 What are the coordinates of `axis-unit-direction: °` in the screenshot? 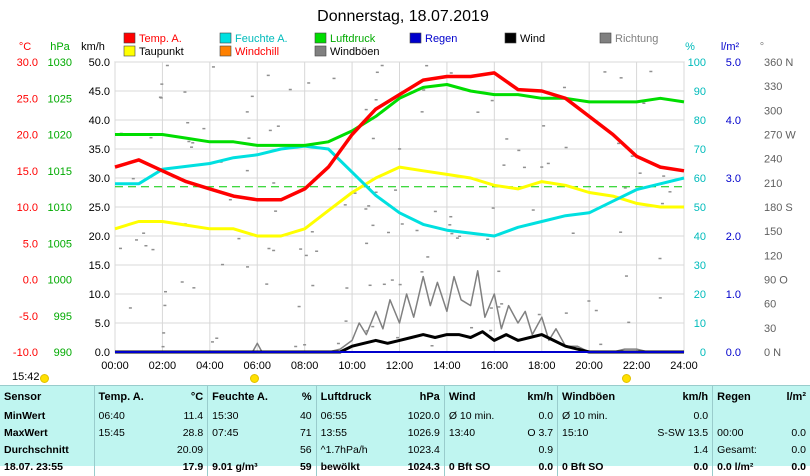 It's located at (762, 47).